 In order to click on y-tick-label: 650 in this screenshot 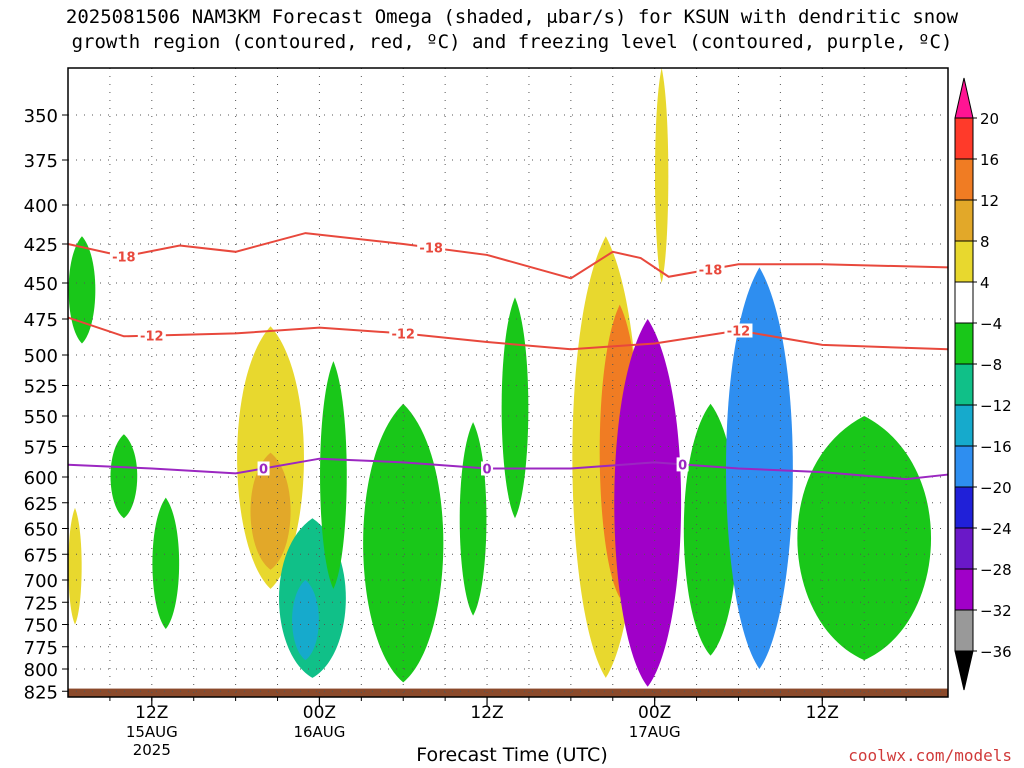, I will do `click(41, 530)`.